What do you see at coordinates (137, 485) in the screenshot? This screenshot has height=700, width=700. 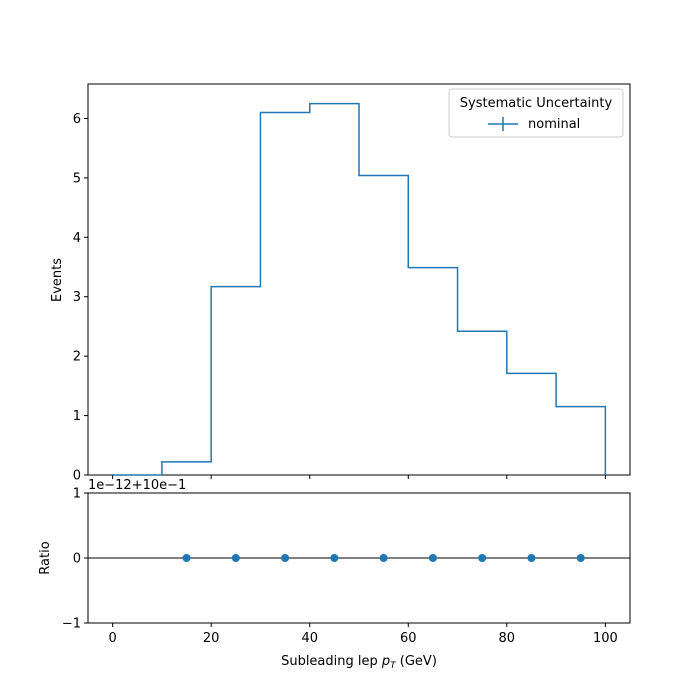 I see `ratio-offset-text: 1e−12+10e−1` at bounding box center [137, 485].